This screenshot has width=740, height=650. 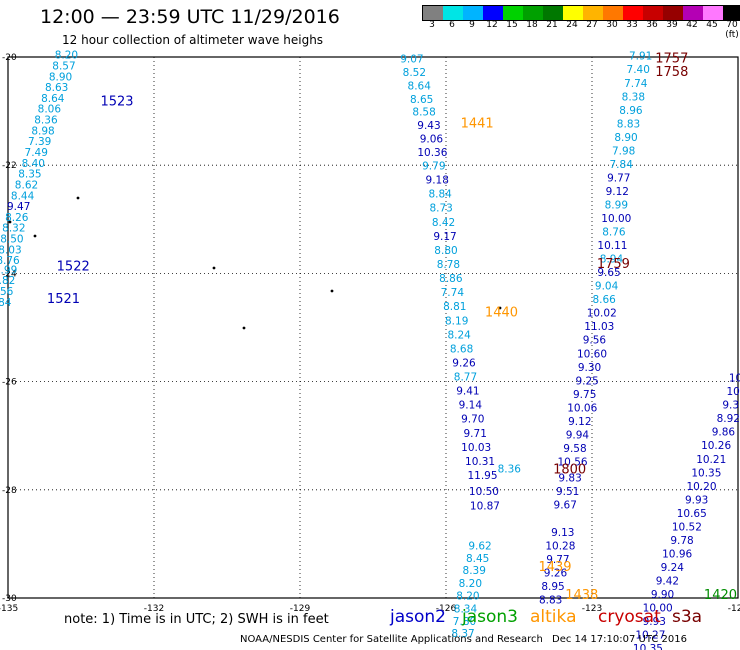 What do you see at coordinates (8, 270) in the screenshot?
I see `wave-height-value: 7.99` at bounding box center [8, 270].